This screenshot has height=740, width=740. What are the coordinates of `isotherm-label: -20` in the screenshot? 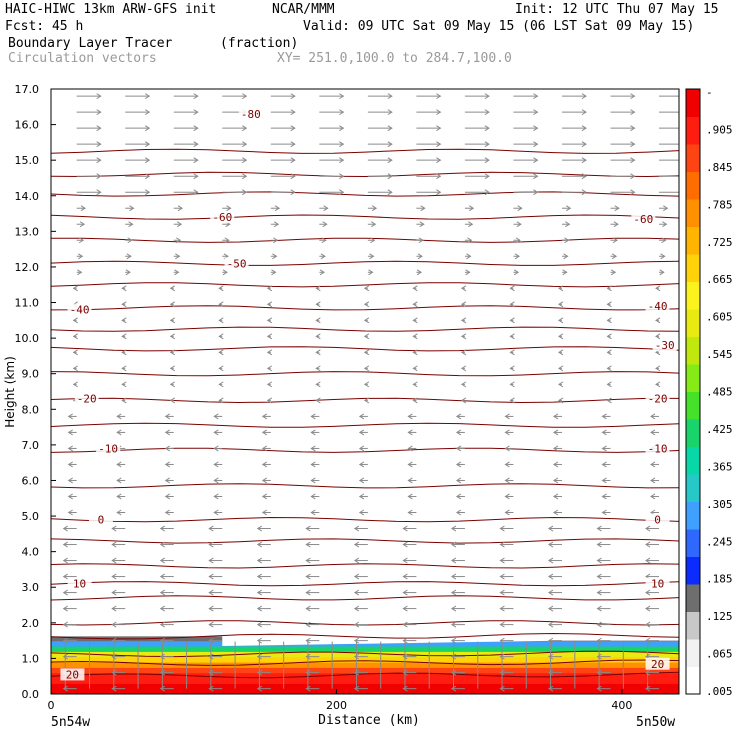 It's located at (658, 399).